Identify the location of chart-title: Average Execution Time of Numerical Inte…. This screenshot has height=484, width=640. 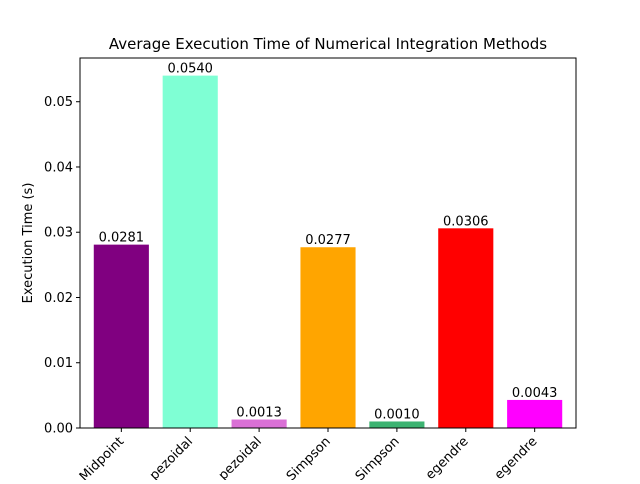
(328, 44).